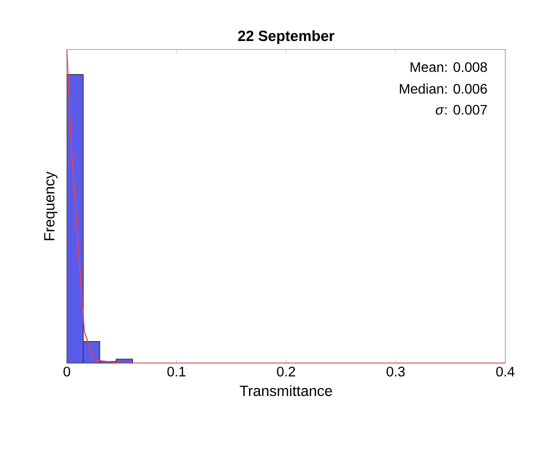 This screenshot has height=455, width=533. What do you see at coordinates (67, 371) in the screenshot?
I see `x-tick-label: 0` at bounding box center [67, 371].